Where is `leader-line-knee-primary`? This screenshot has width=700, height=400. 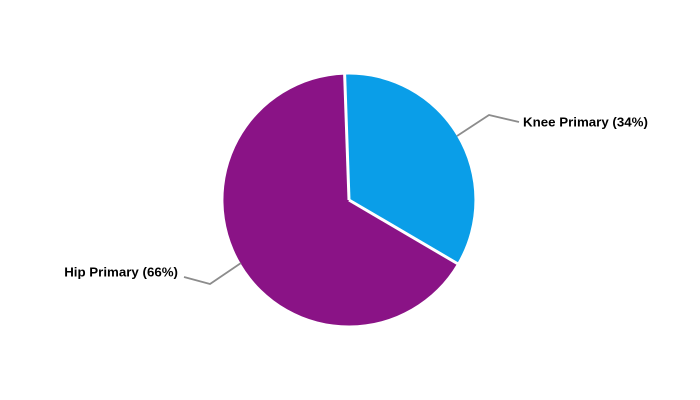
leader-line-knee-primary is located at coordinates (488, 125).